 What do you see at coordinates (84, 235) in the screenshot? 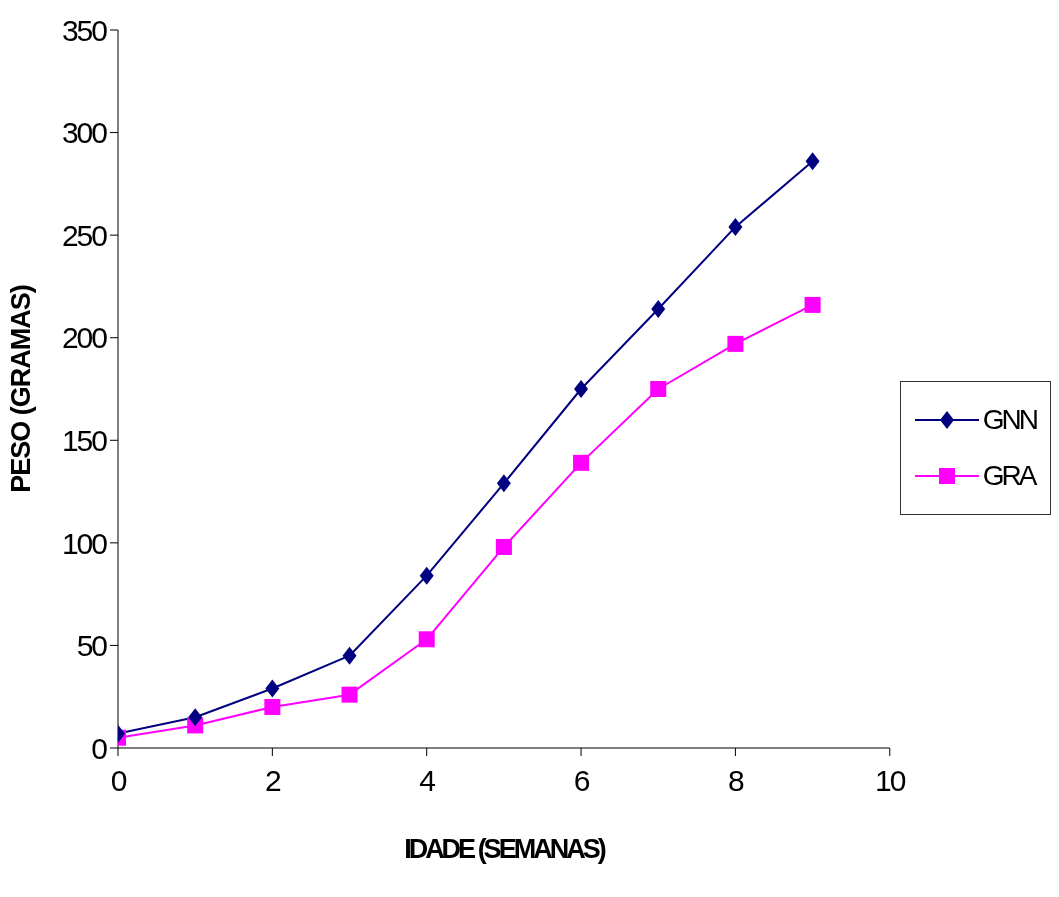
I see `y-tick-label: 250` at bounding box center [84, 235].